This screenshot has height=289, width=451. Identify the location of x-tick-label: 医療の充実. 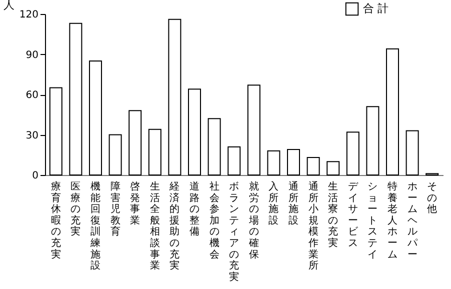
(75, 210).